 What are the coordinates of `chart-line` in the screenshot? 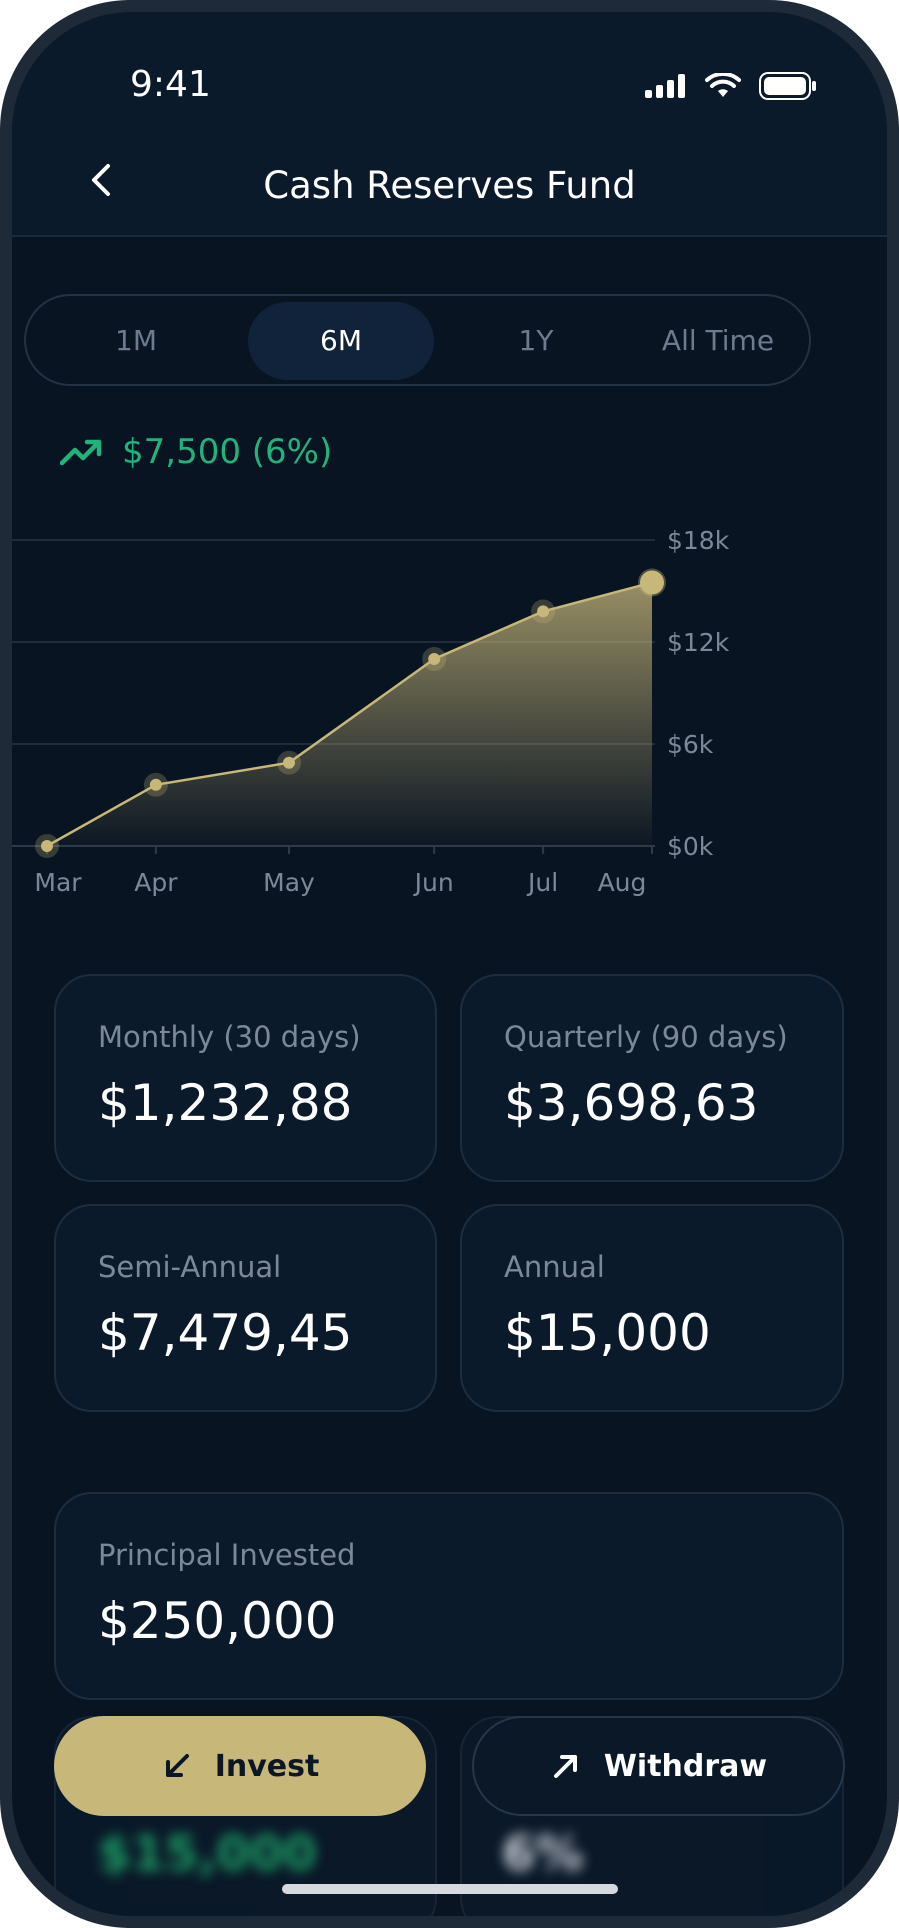 It's located at (349, 714).